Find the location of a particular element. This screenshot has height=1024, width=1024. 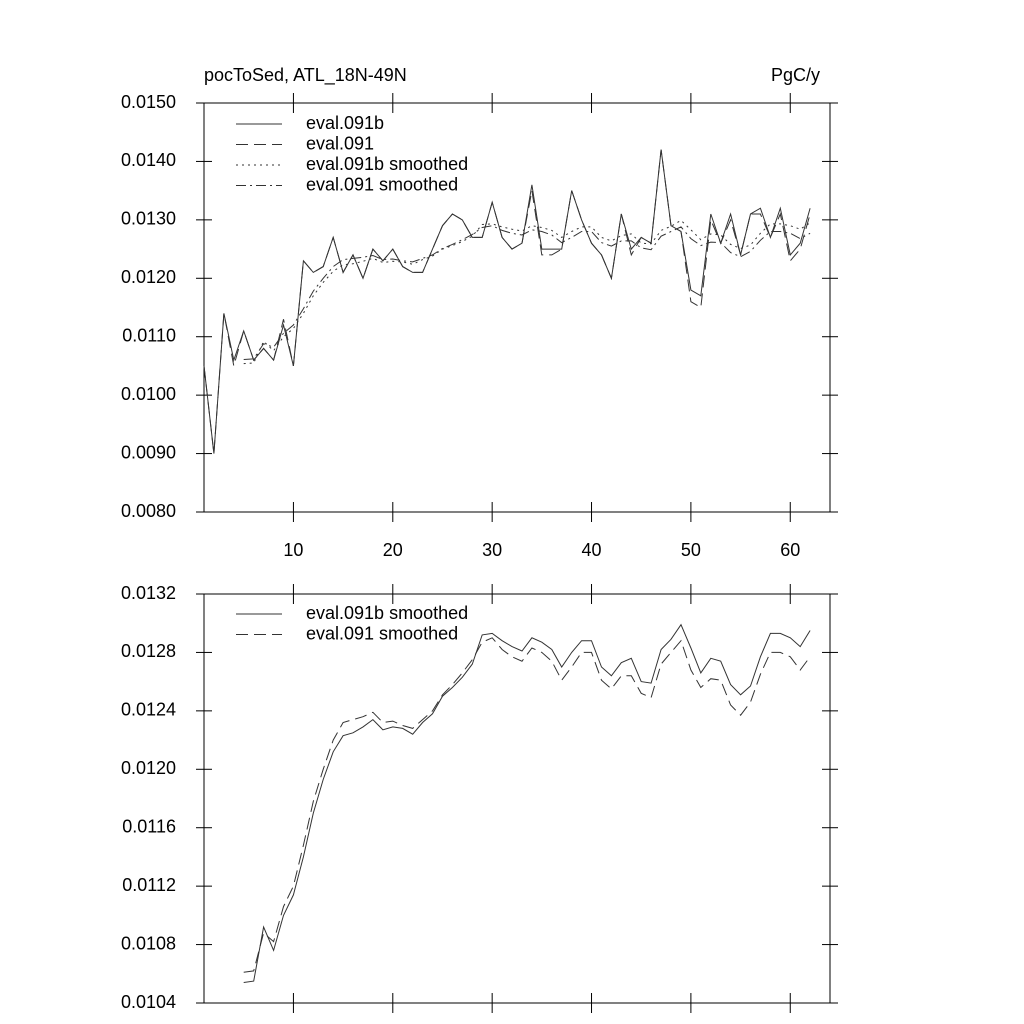

y-tick-label: 0.0128 is located at coordinates (148, 651).